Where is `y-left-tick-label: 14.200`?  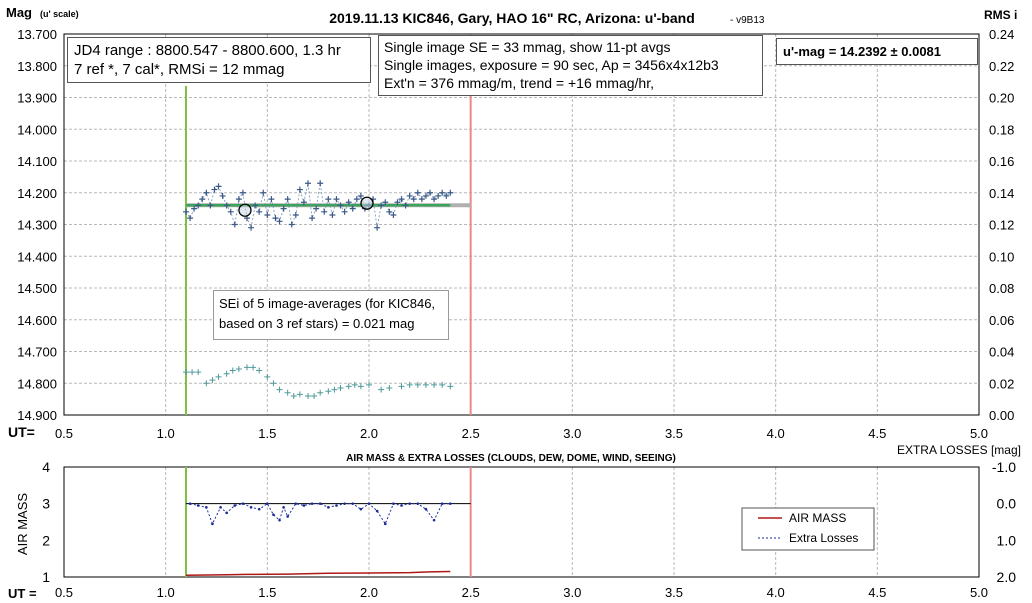 y-left-tick-label: 14.200 is located at coordinates (37, 193).